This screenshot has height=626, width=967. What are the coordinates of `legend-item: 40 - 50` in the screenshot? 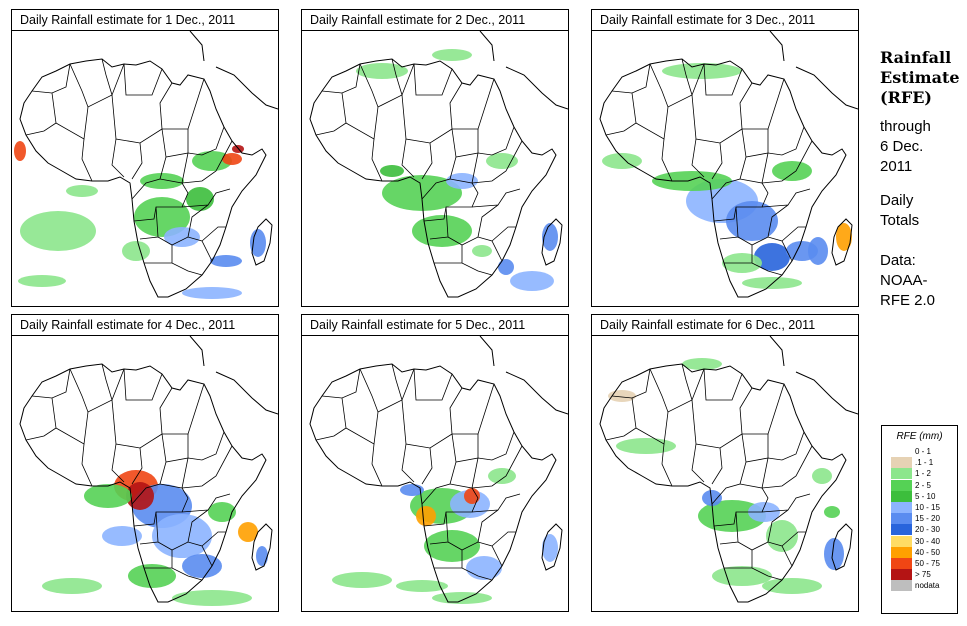 It's located at (924, 552).